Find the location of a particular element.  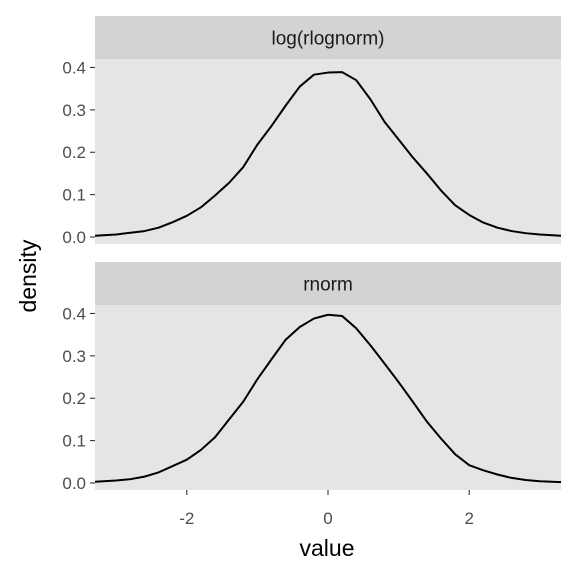

facet-strip-label: rnorm is located at coordinates (328, 285).